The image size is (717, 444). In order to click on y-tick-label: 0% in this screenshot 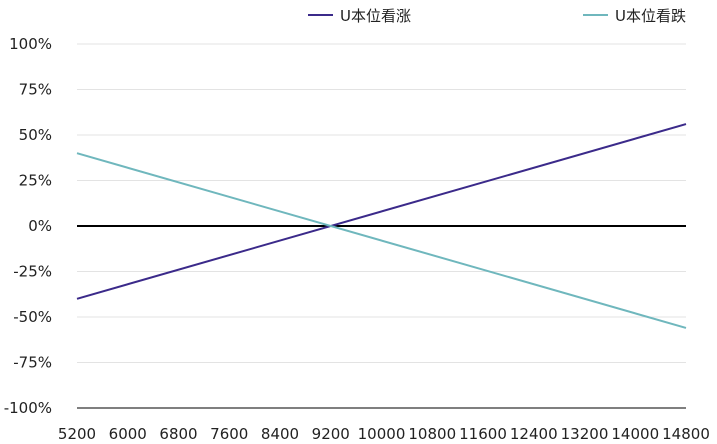, I will do `click(40, 226)`.